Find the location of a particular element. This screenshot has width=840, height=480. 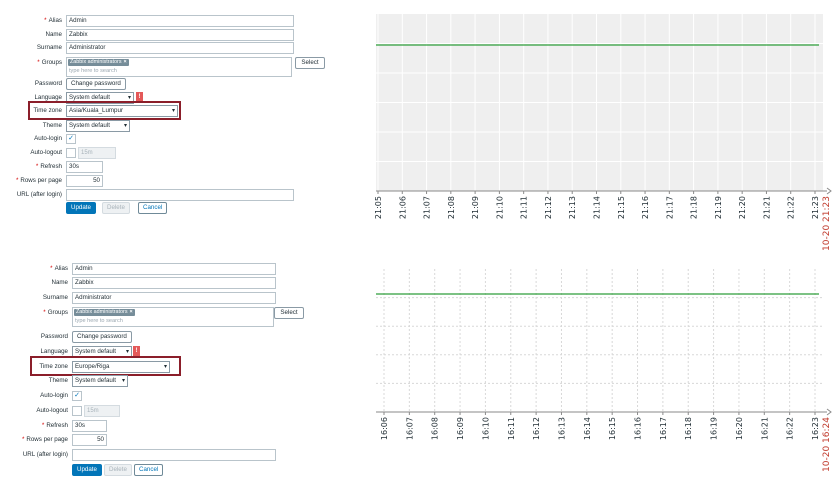

tick-label: 16:11 is located at coordinates (511, 428).